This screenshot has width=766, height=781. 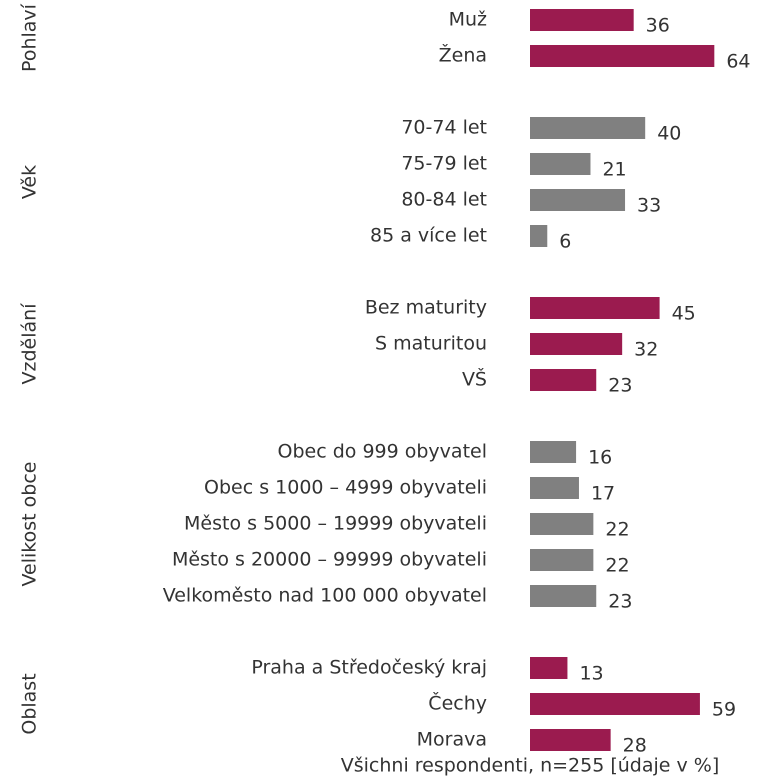 What do you see at coordinates (463, 55) in the screenshot?
I see `category-label: Žena` at bounding box center [463, 55].